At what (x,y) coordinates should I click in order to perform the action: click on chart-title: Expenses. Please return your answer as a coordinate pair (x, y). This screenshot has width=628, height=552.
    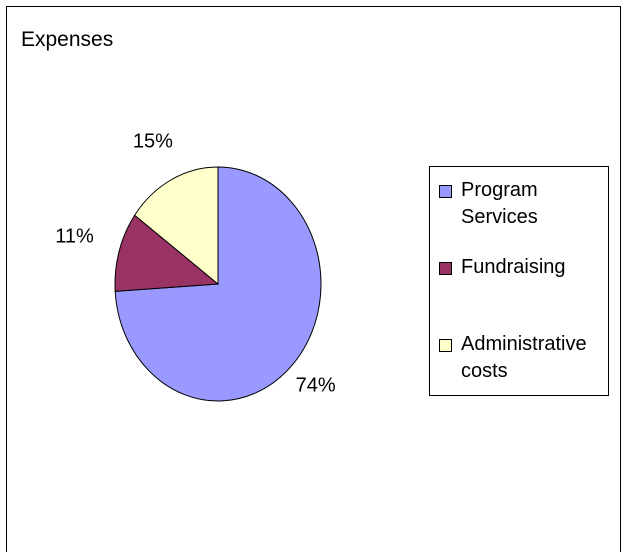
    Looking at the image, I should click on (67, 39).